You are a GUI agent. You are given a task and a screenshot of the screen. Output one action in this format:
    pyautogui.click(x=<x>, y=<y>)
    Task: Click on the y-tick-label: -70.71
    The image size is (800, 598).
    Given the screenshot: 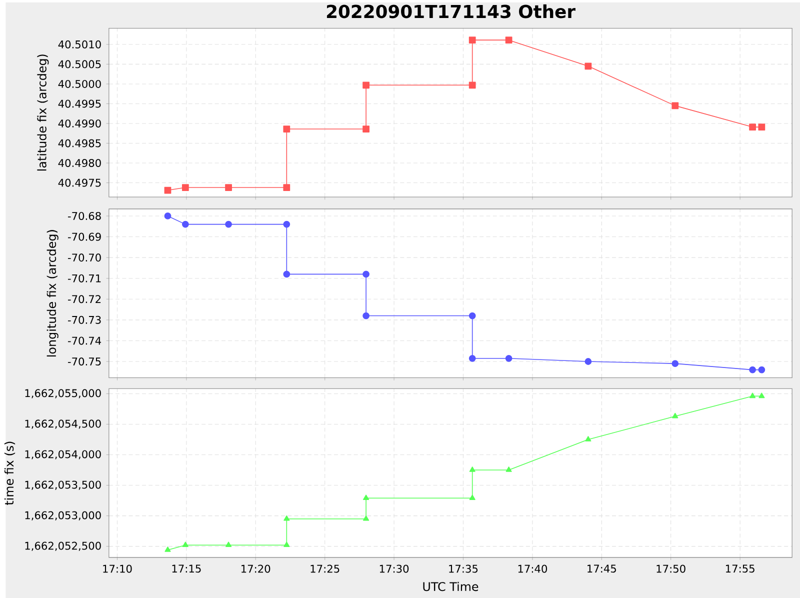 What is the action you would take?
    pyautogui.click(x=84, y=278)
    